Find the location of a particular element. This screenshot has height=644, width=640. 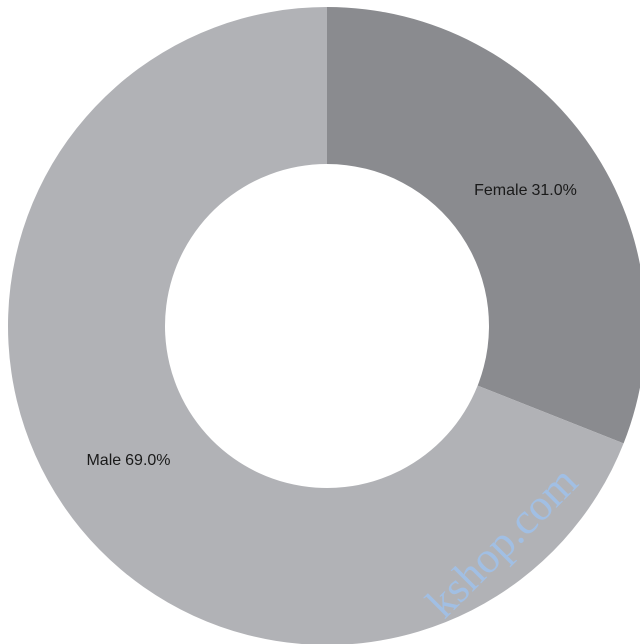

value-label: 69.0% is located at coordinates (147, 460).